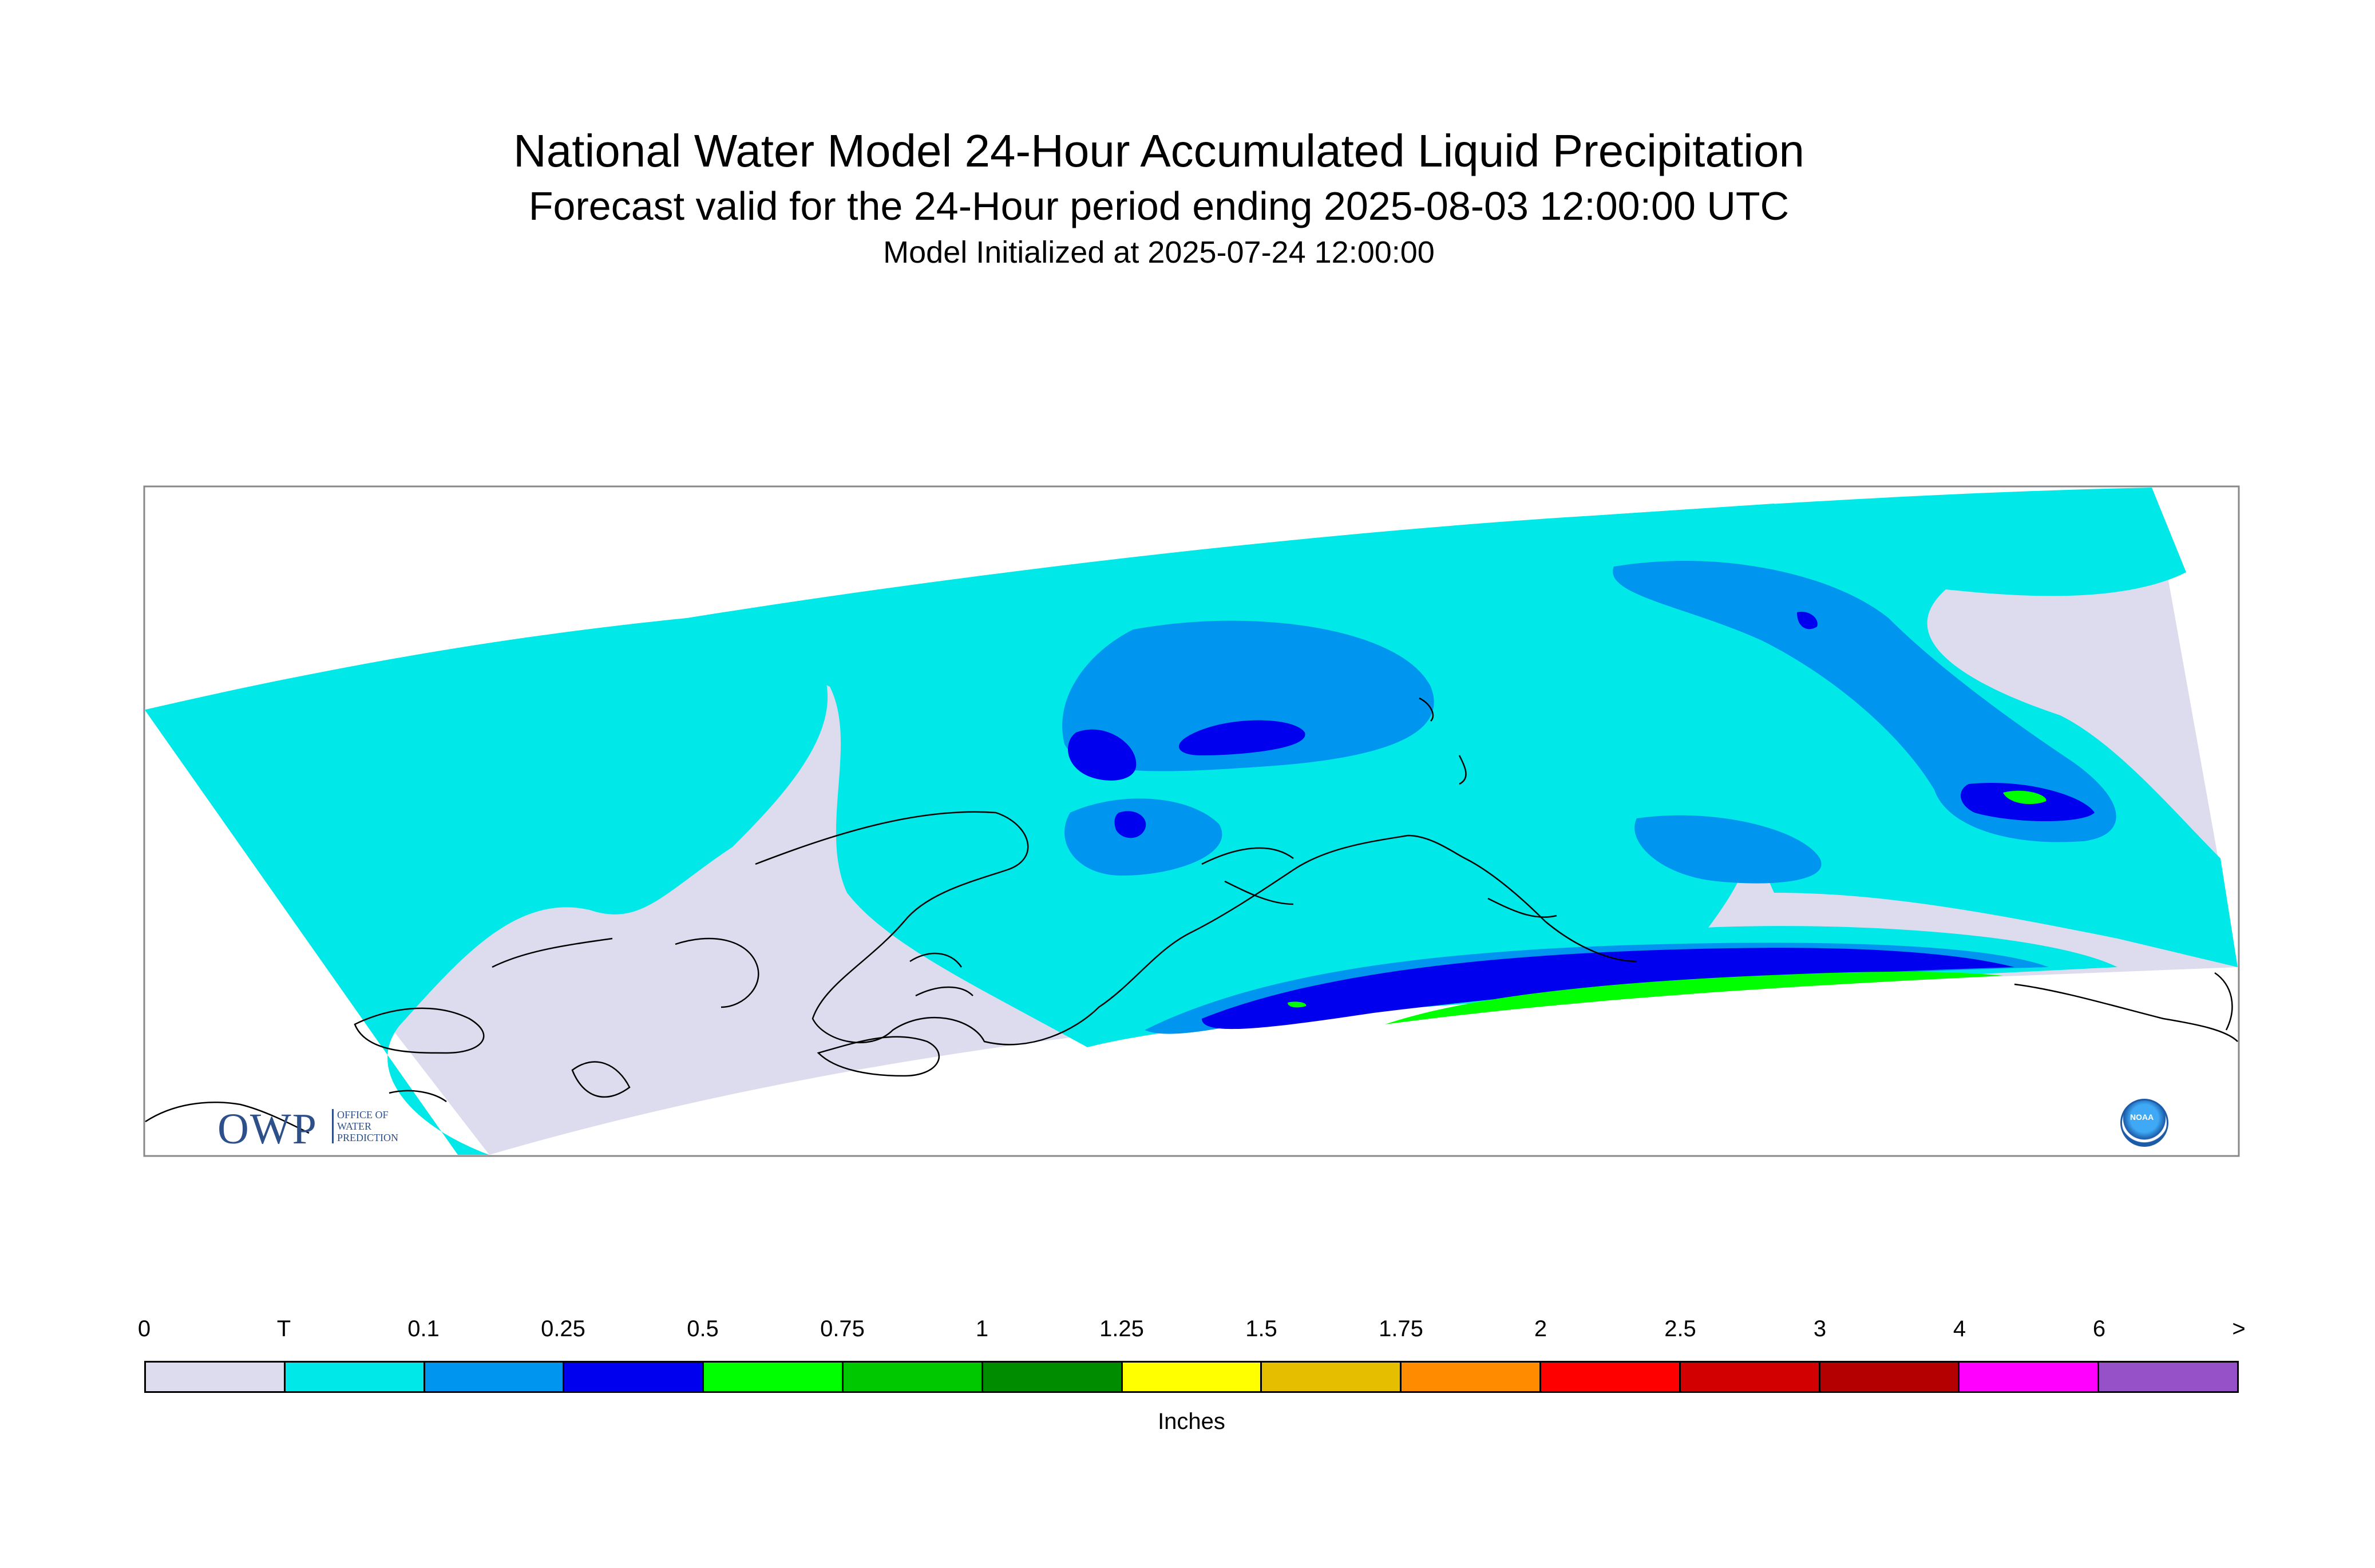 The width and height of the screenshot is (2375, 1568). Describe the element at coordinates (284, 1328) in the screenshot. I see `legend-tick-label: T` at that location.